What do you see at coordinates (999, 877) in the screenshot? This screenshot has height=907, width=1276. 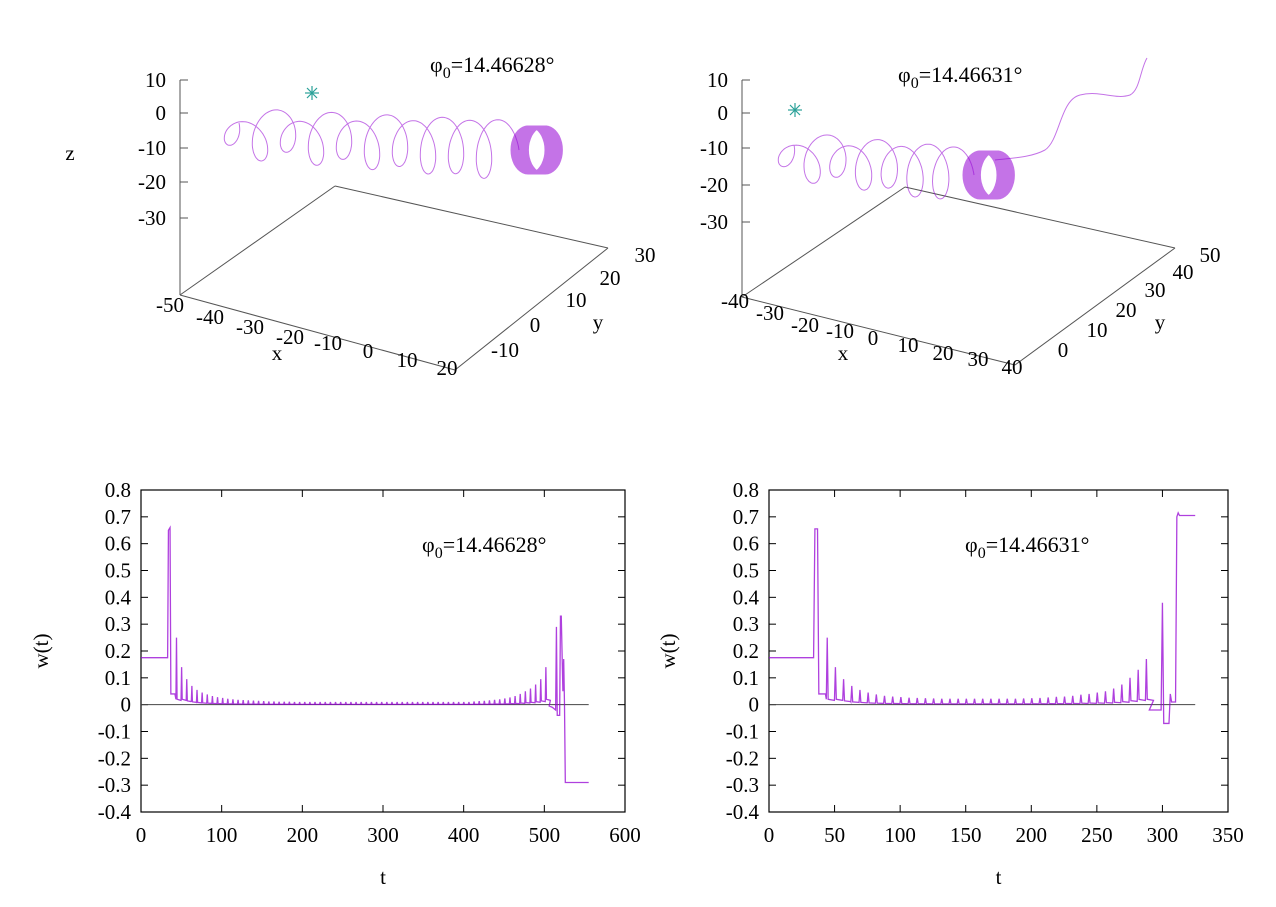 I see `x-axis-label: t` at bounding box center [999, 877].